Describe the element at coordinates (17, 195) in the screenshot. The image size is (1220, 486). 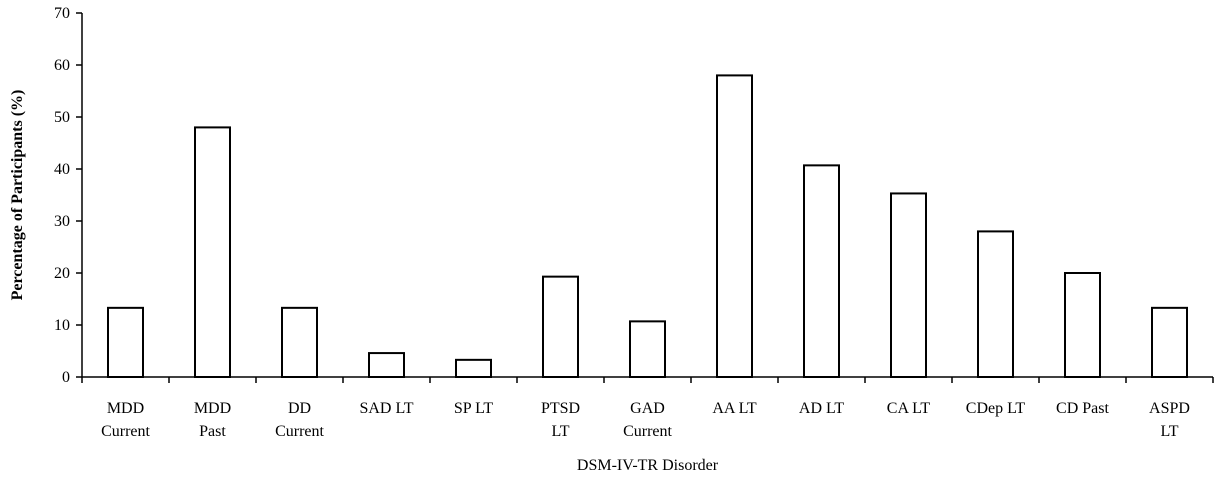
I see `y-axis-title: Percentage of Participants (%)` at that location.